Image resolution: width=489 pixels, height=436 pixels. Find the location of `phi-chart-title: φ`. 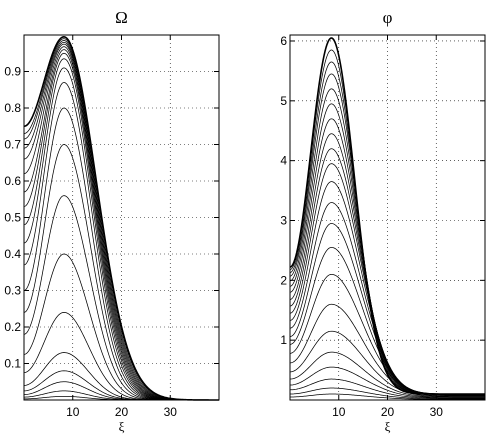

phi-chart-title: φ is located at coordinates (388, 17).